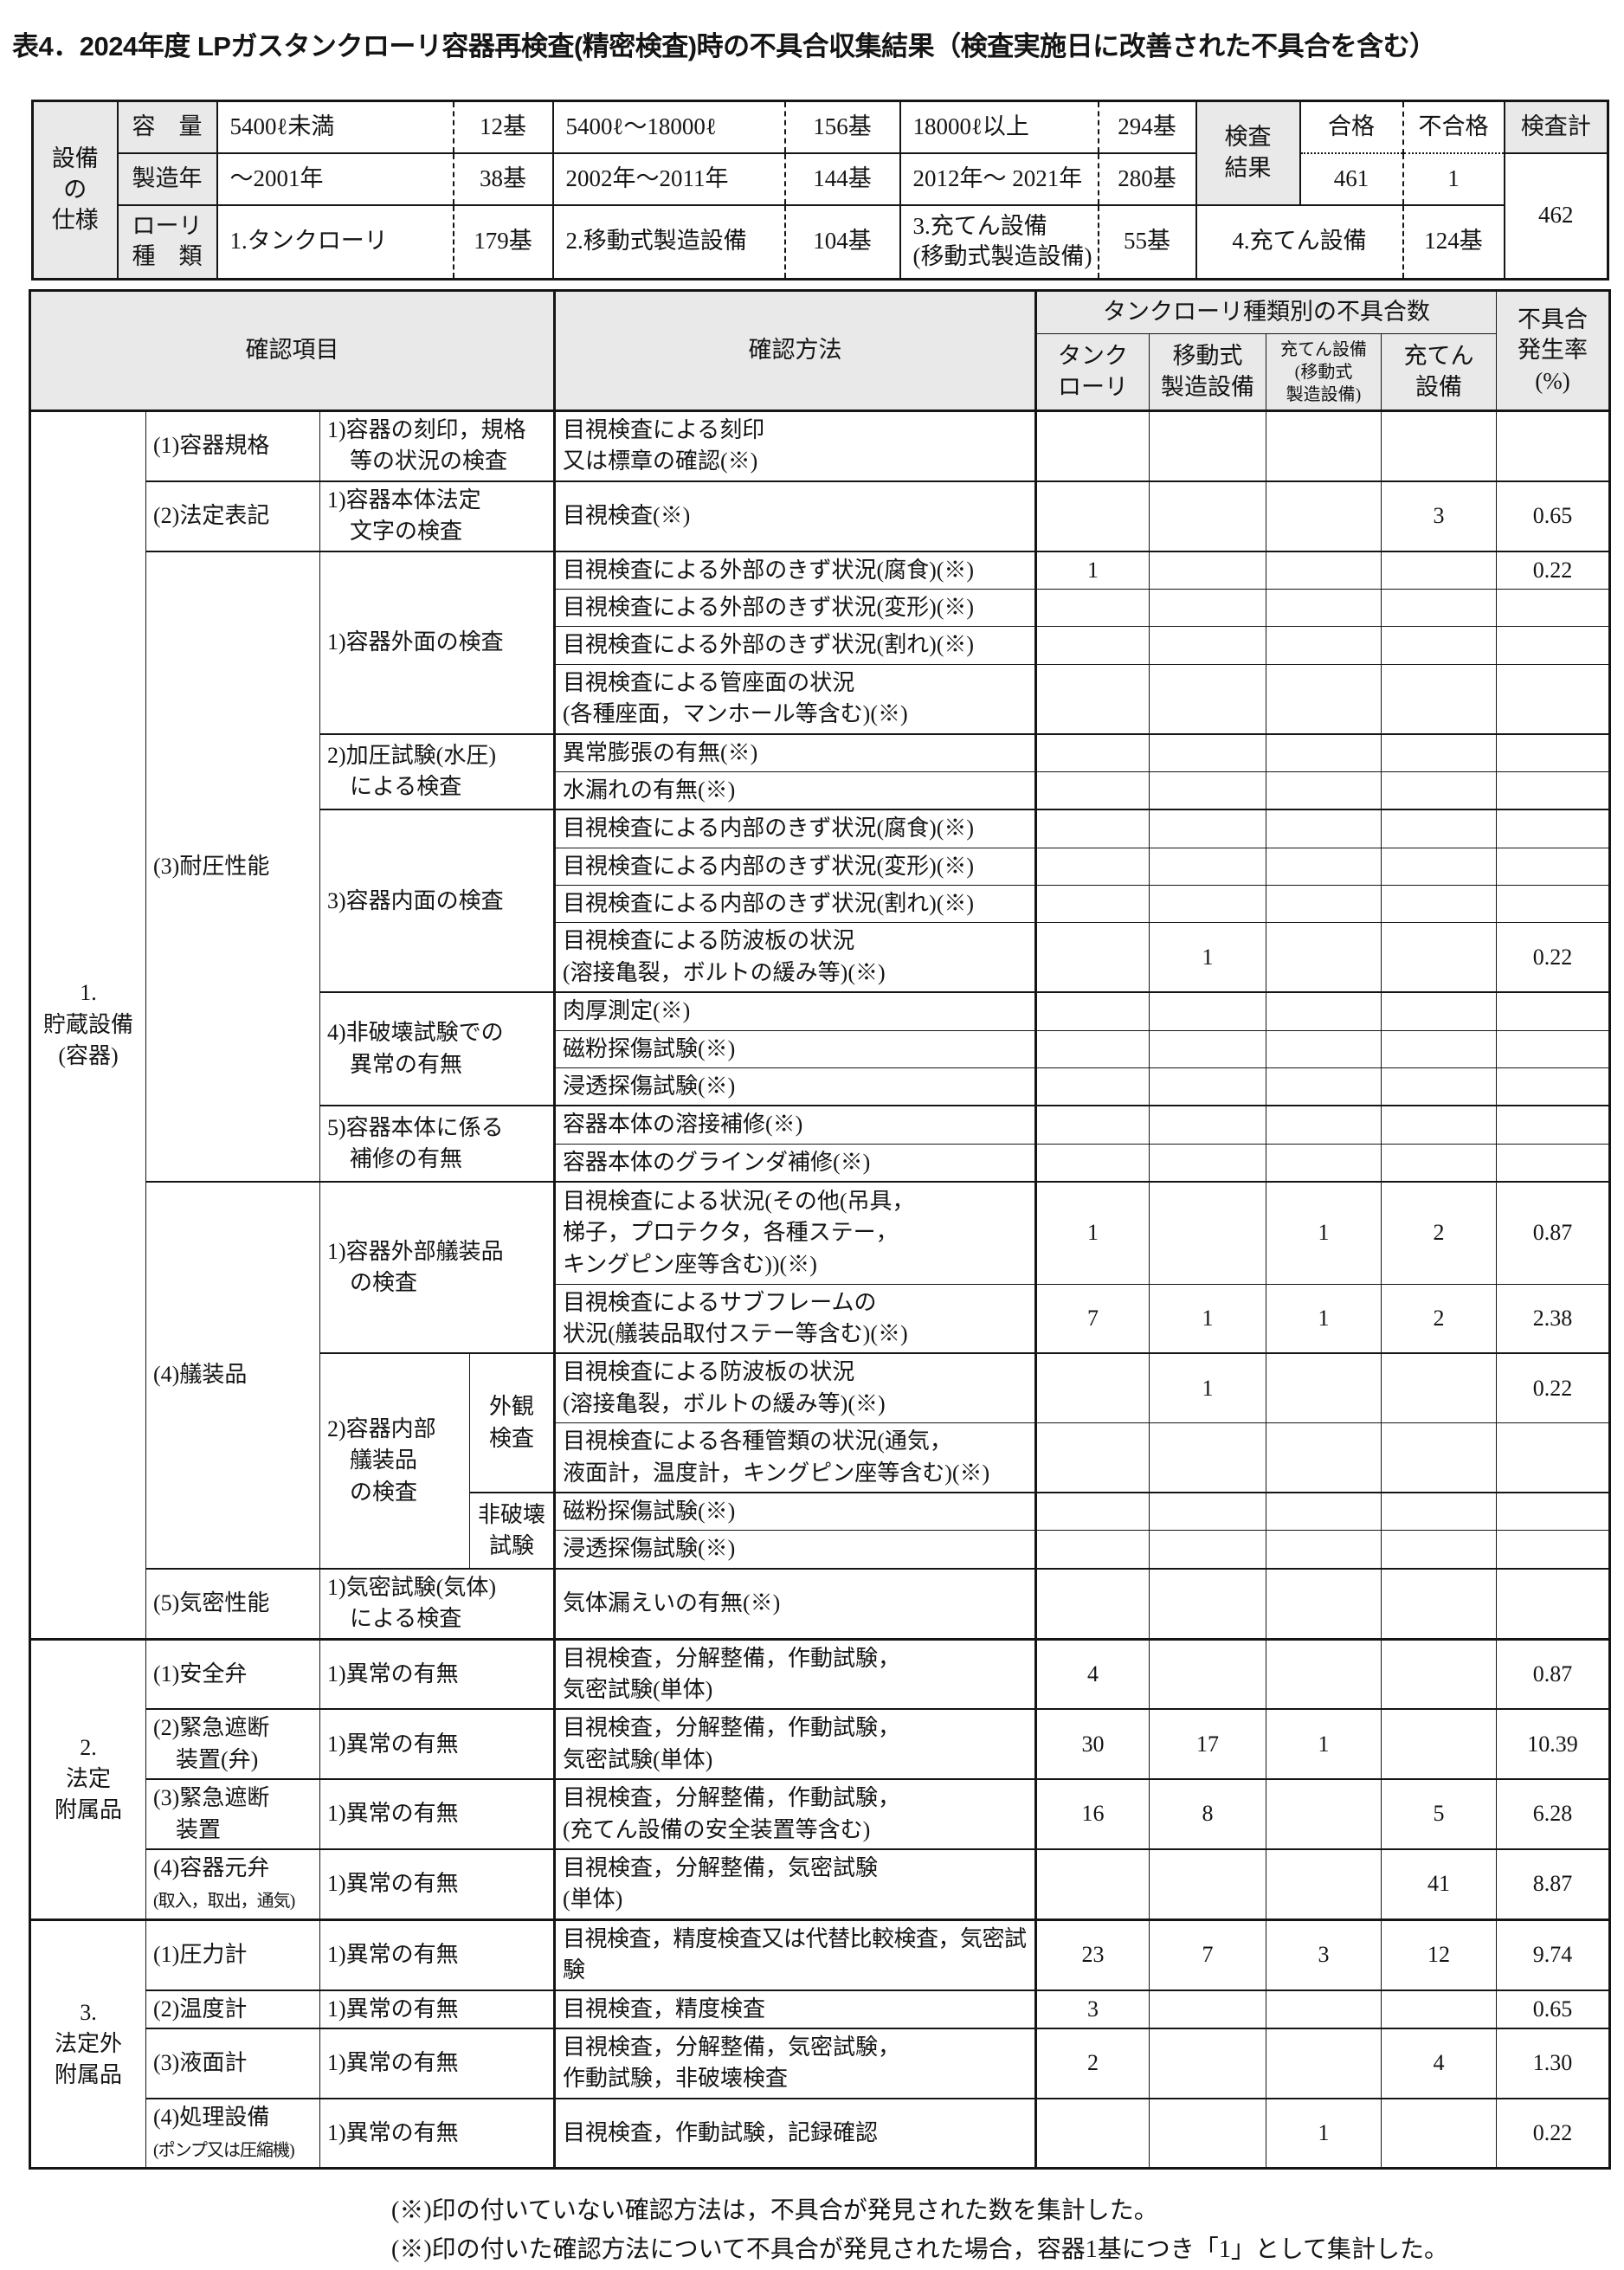 The height and width of the screenshot is (2270, 1624). Describe the element at coordinates (794, 867) in the screenshot. I see `method-cell: 目視検査による内部のきず状況(変形)(※)` at that location.